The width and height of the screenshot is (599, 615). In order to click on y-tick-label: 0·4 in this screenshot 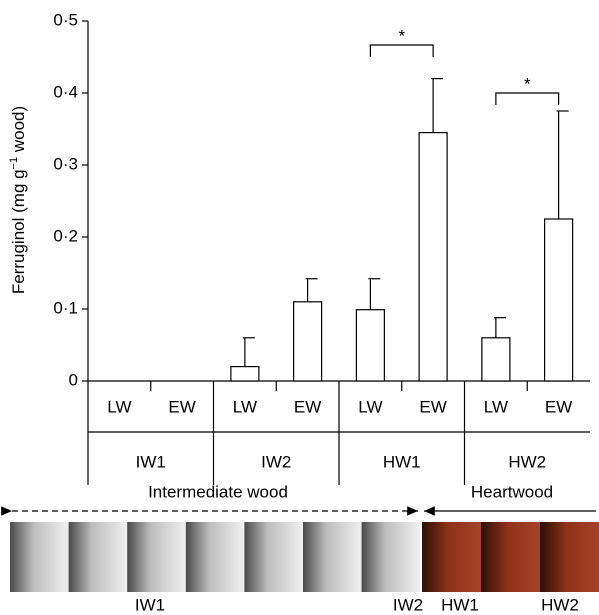, I will do `click(65, 91)`.